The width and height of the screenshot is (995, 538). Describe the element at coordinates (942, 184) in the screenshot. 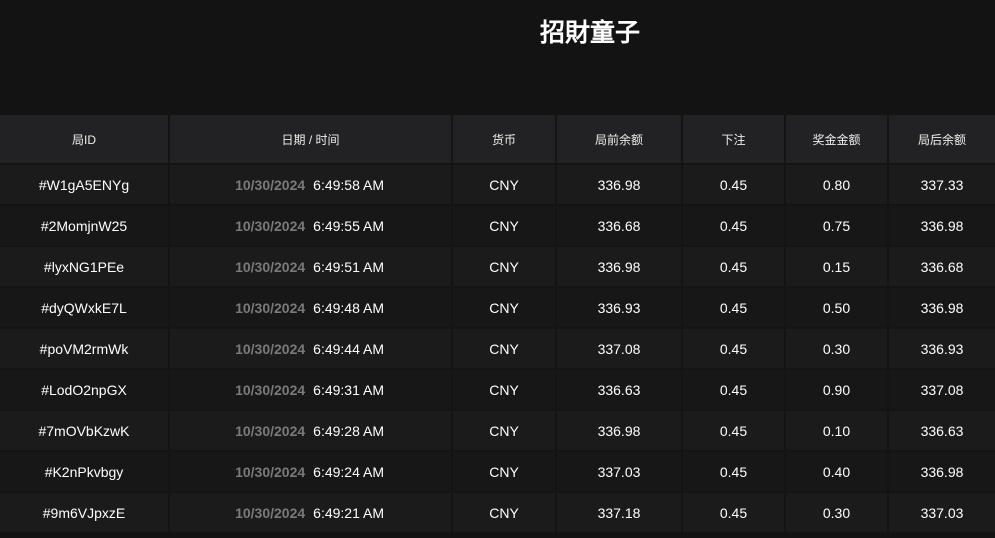

I see `balance-after: 337.33` at that location.